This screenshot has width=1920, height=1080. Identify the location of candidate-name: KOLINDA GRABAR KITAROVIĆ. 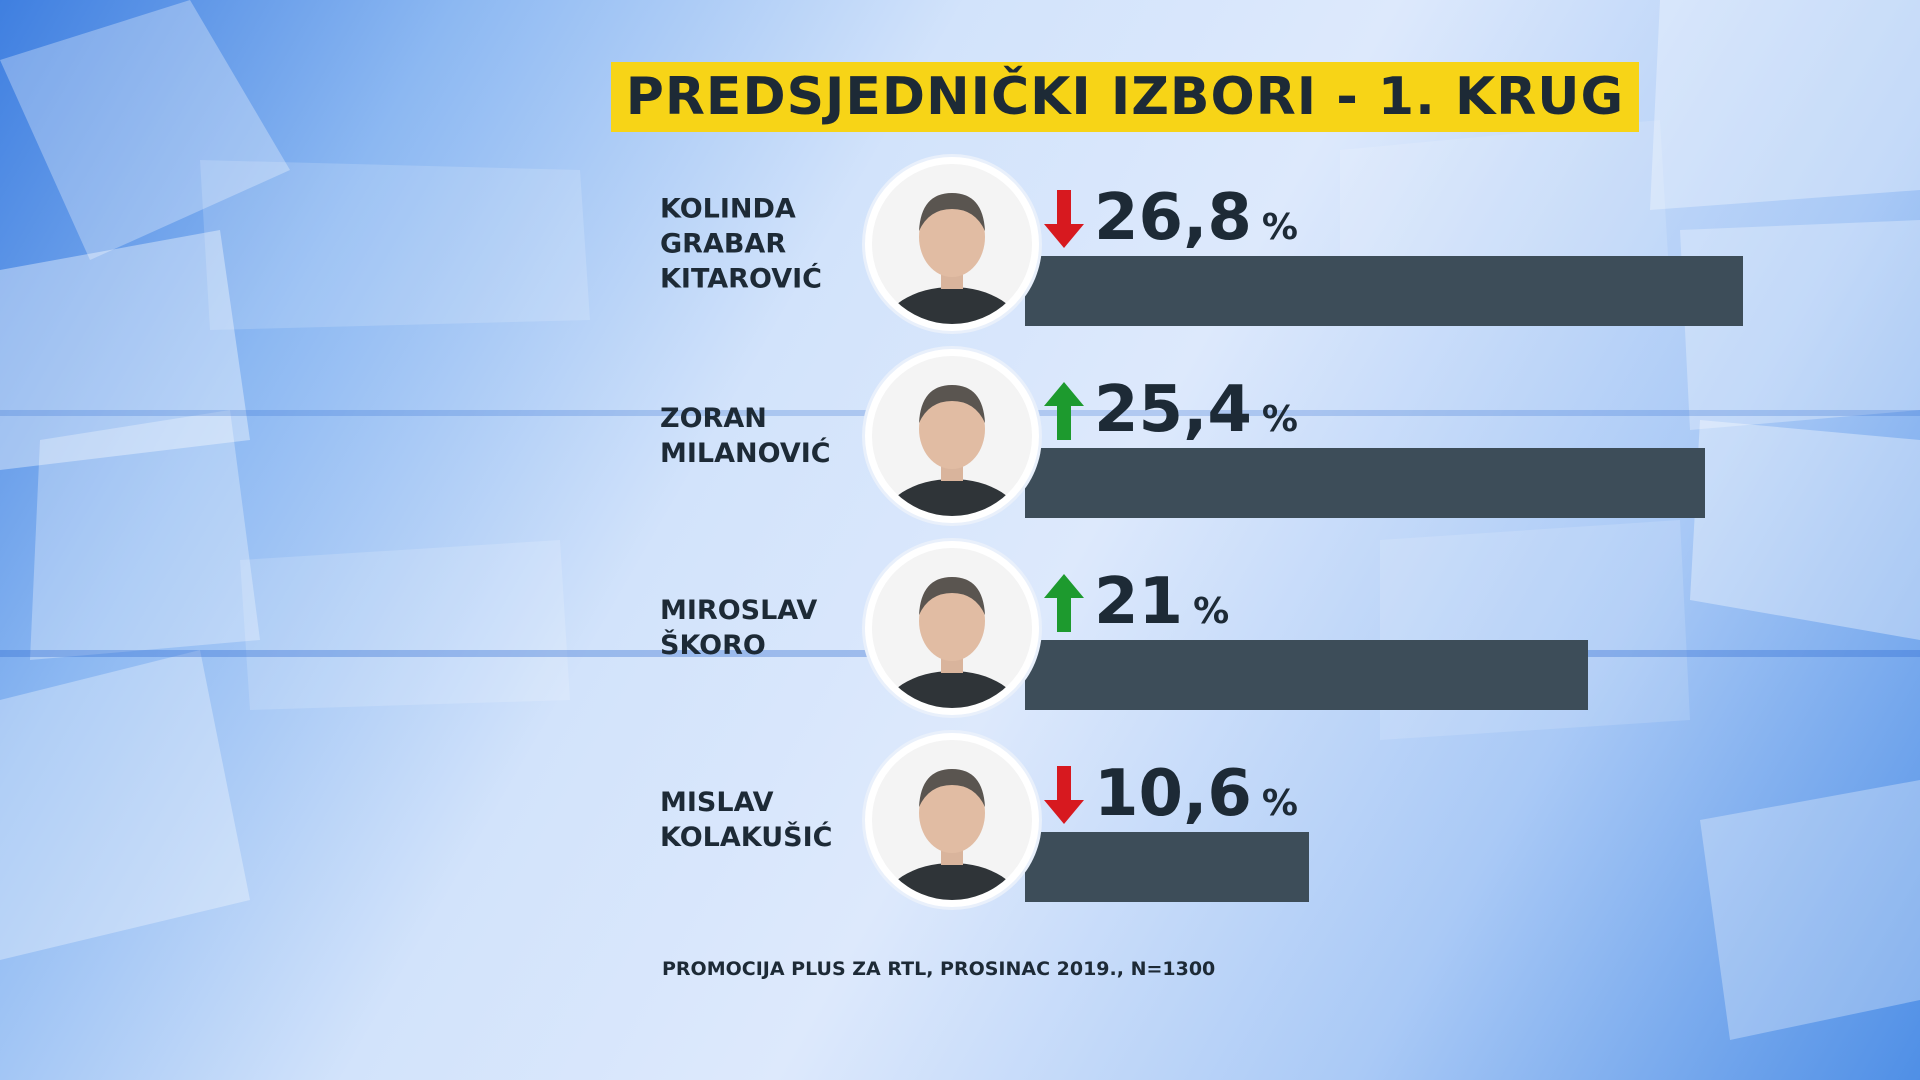
(741, 244).